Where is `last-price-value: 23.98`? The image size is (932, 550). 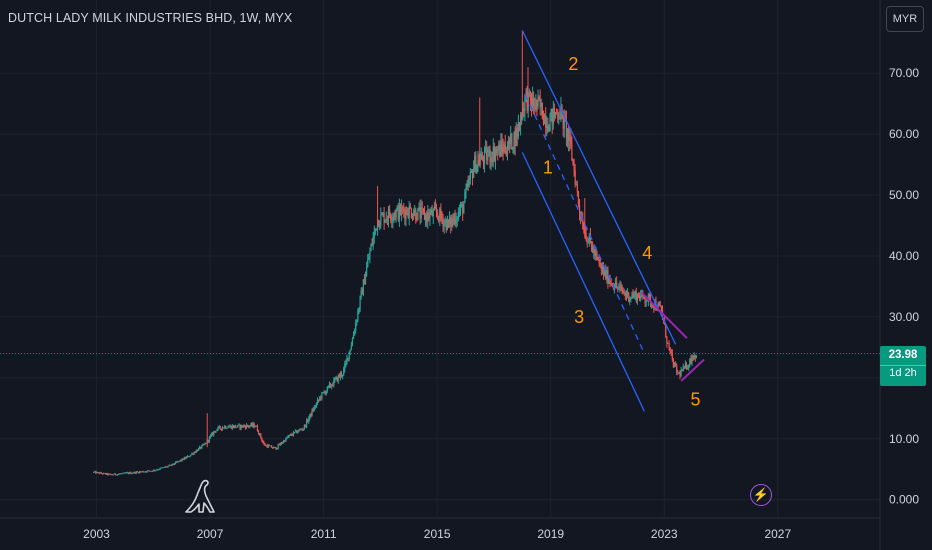 last-price-value: 23.98 is located at coordinates (903, 355).